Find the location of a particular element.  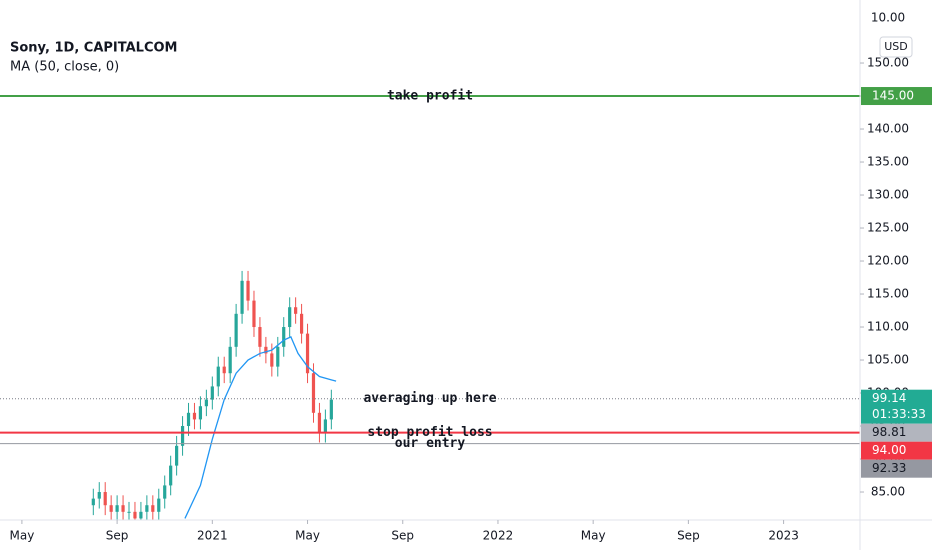

y-tick-label: 130.00 is located at coordinates (888, 195).